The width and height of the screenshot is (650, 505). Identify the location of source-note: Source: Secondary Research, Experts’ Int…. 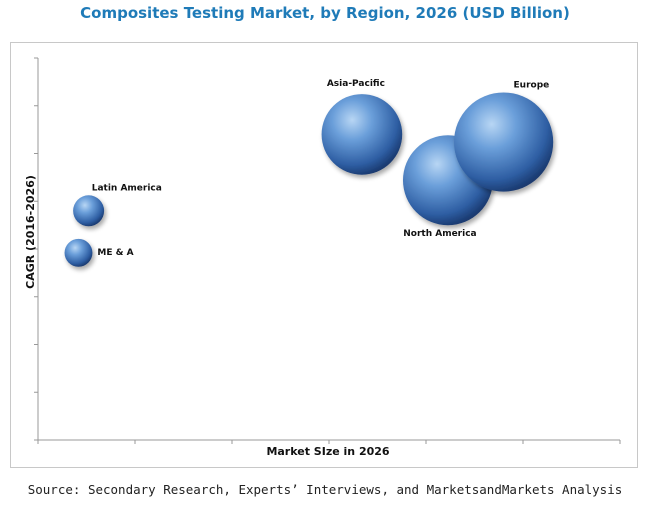
(325, 489).